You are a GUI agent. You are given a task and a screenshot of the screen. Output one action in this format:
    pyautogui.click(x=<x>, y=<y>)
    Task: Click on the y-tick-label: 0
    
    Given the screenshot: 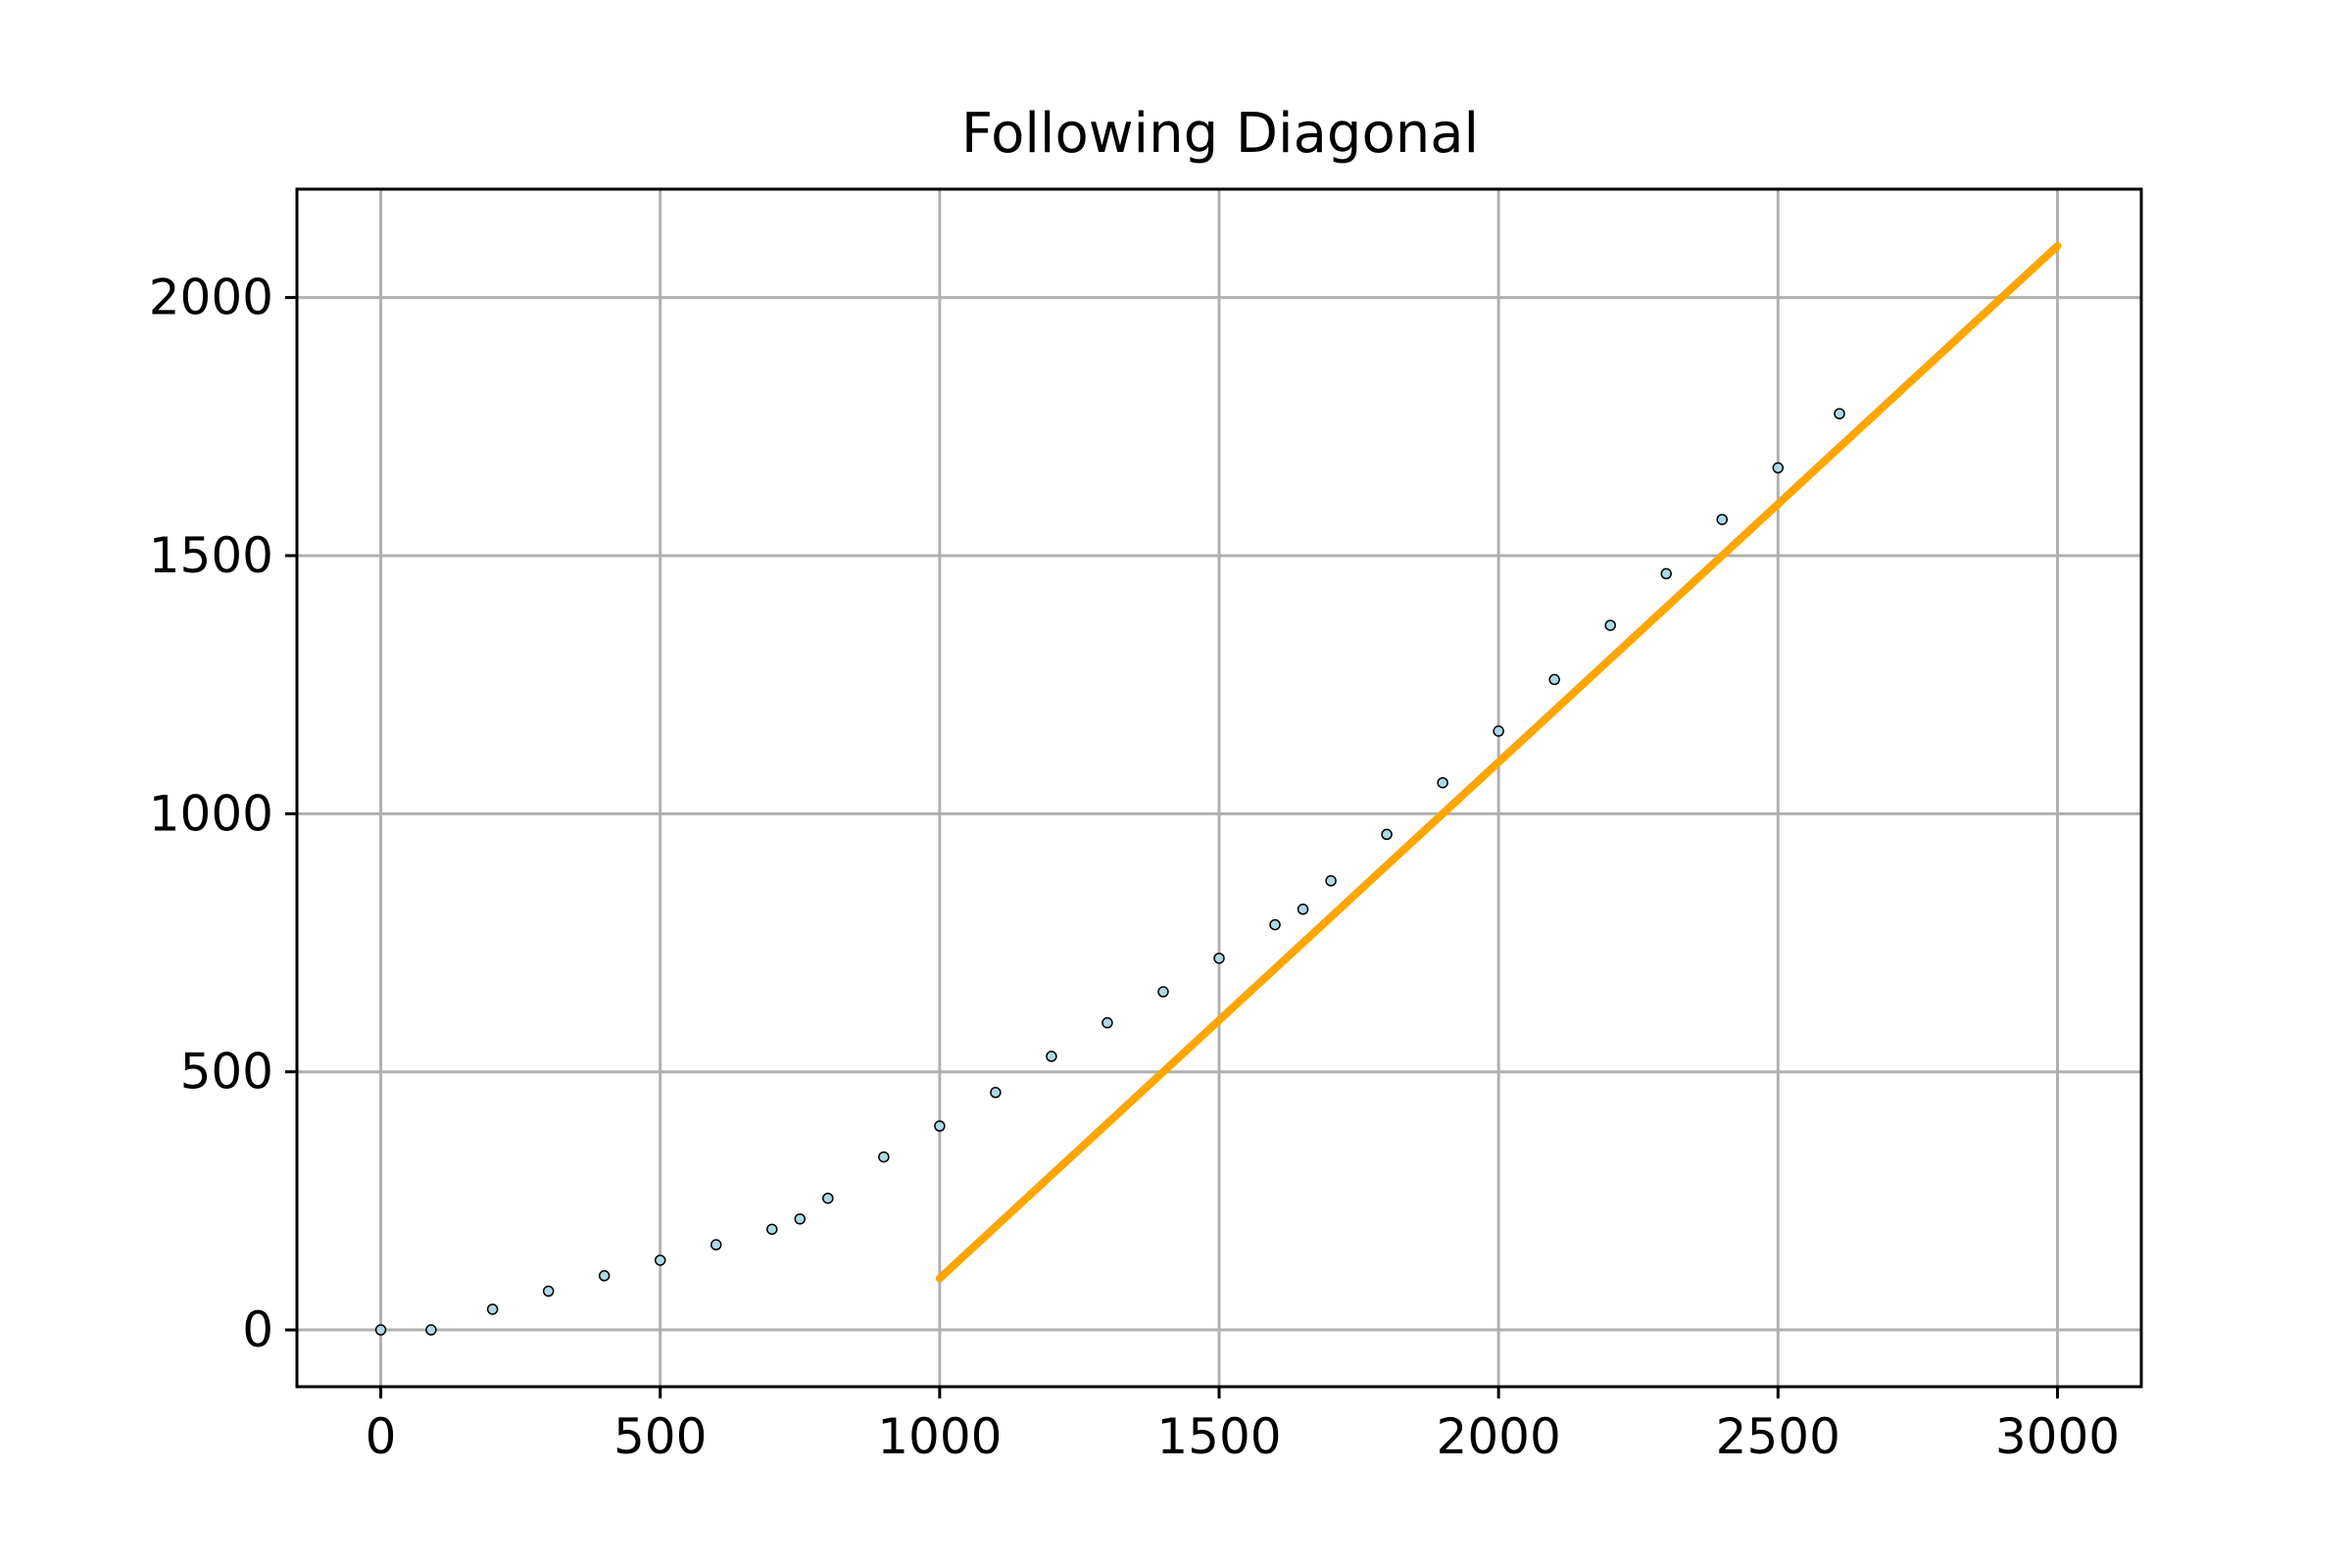 What is the action you would take?
    pyautogui.click(x=257, y=1329)
    